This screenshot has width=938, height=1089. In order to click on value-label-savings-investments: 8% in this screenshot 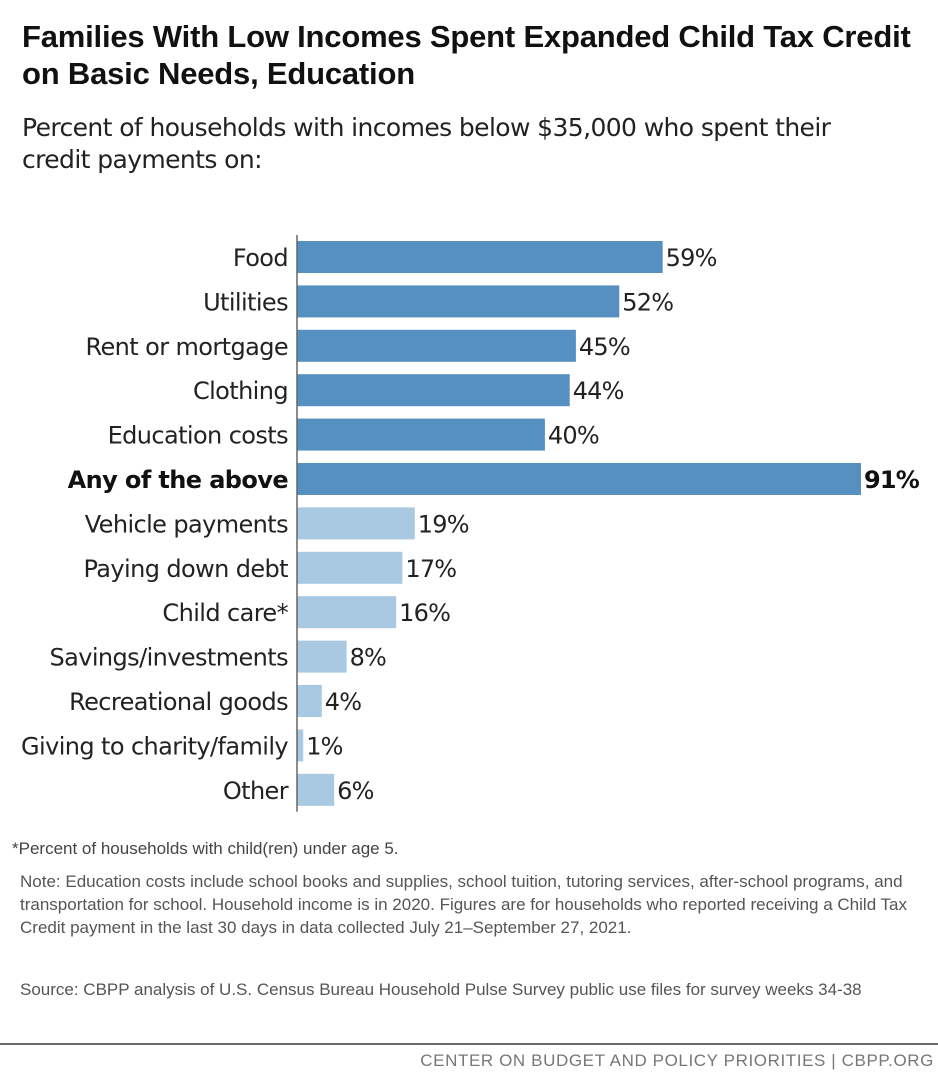, I will do `click(368, 658)`.